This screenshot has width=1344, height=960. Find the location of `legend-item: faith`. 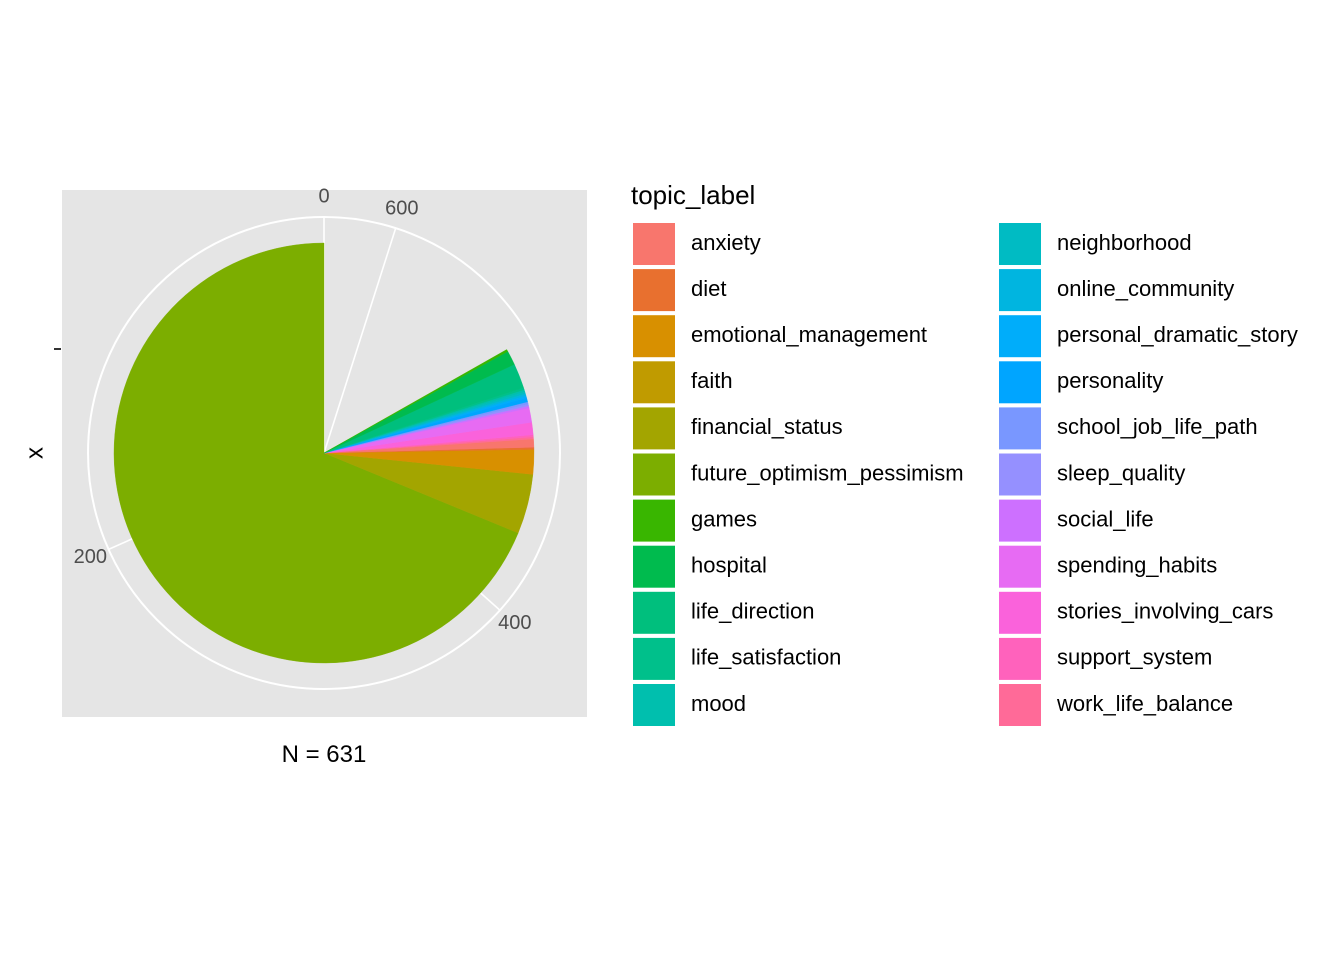

legend-item: faith is located at coordinates (683, 382).